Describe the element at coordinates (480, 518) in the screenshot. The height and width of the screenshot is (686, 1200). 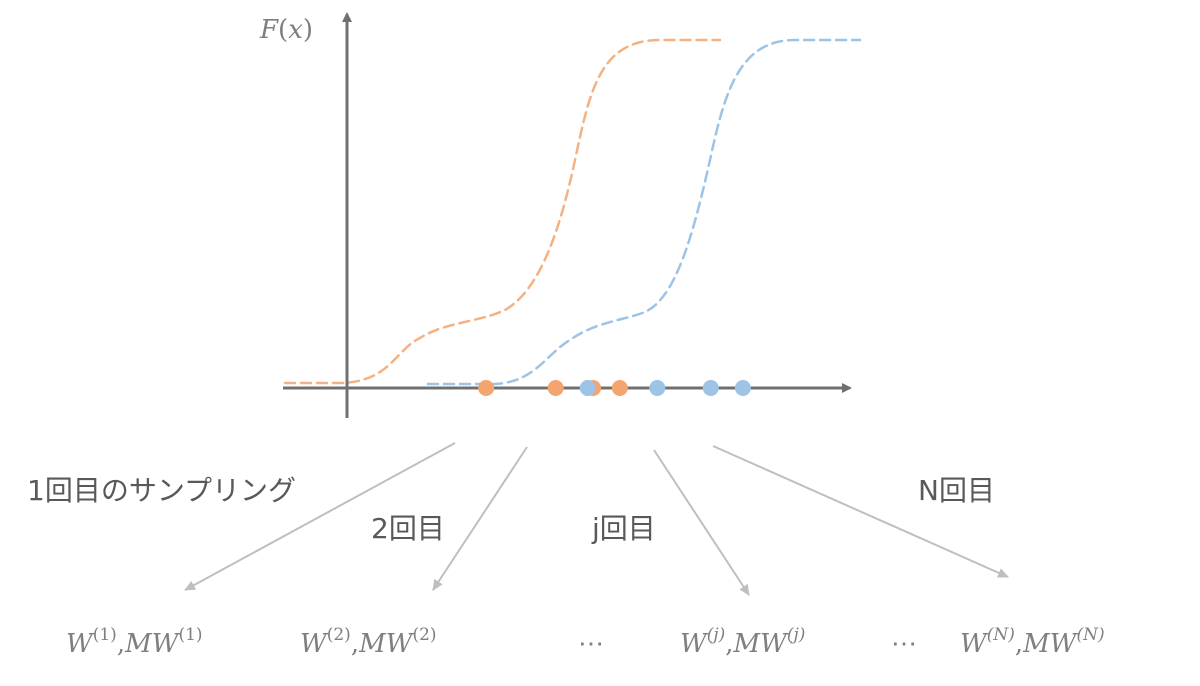
I see `arrow-second` at that location.